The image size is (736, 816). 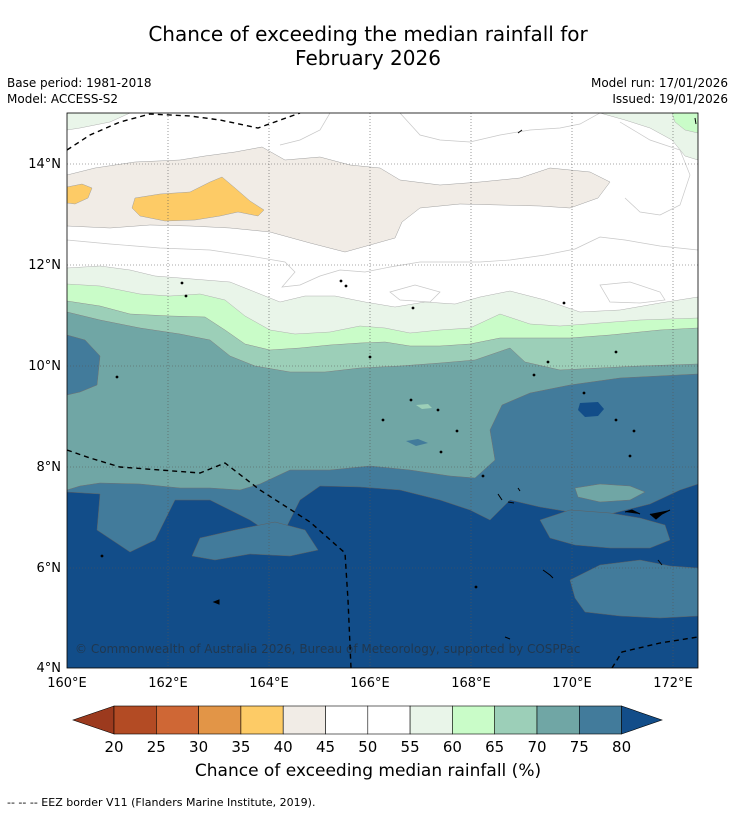 What do you see at coordinates (452, 747) in the screenshot?
I see `colorbar-tick-60: 60` at bounding box center [452, 747].